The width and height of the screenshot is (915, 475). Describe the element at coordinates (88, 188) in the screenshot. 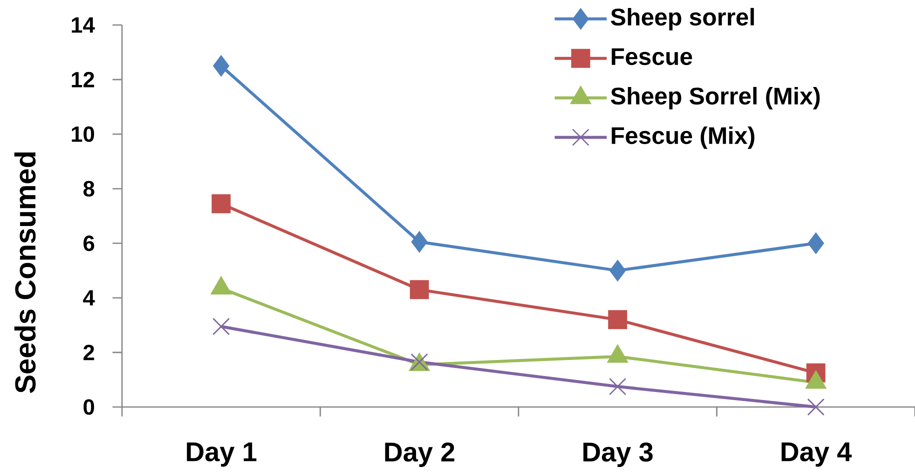

I see `y-tick-label: 8` at that location.